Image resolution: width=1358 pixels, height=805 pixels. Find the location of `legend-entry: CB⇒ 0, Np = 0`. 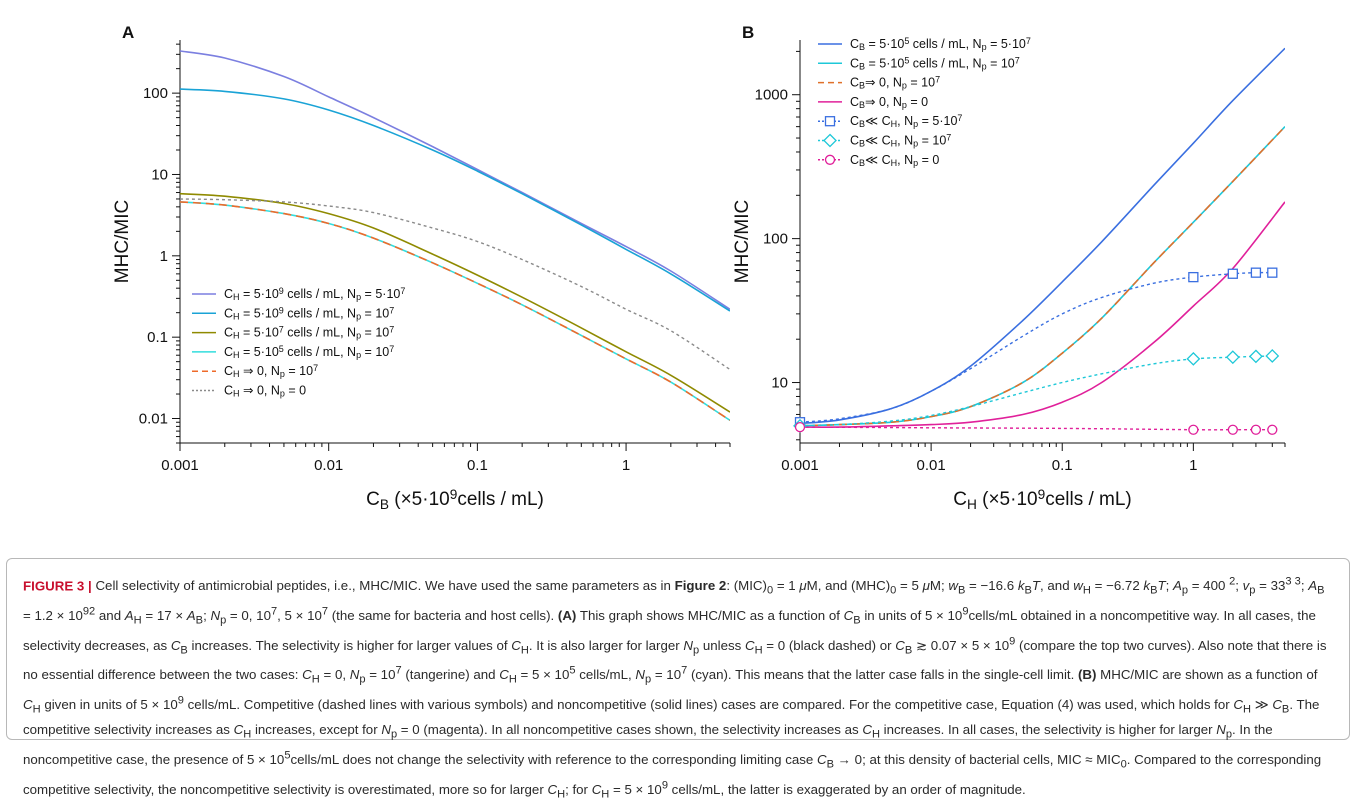

legend-entry: CB⇒ 0, Np = 0 is located at coordinates (889, 102).